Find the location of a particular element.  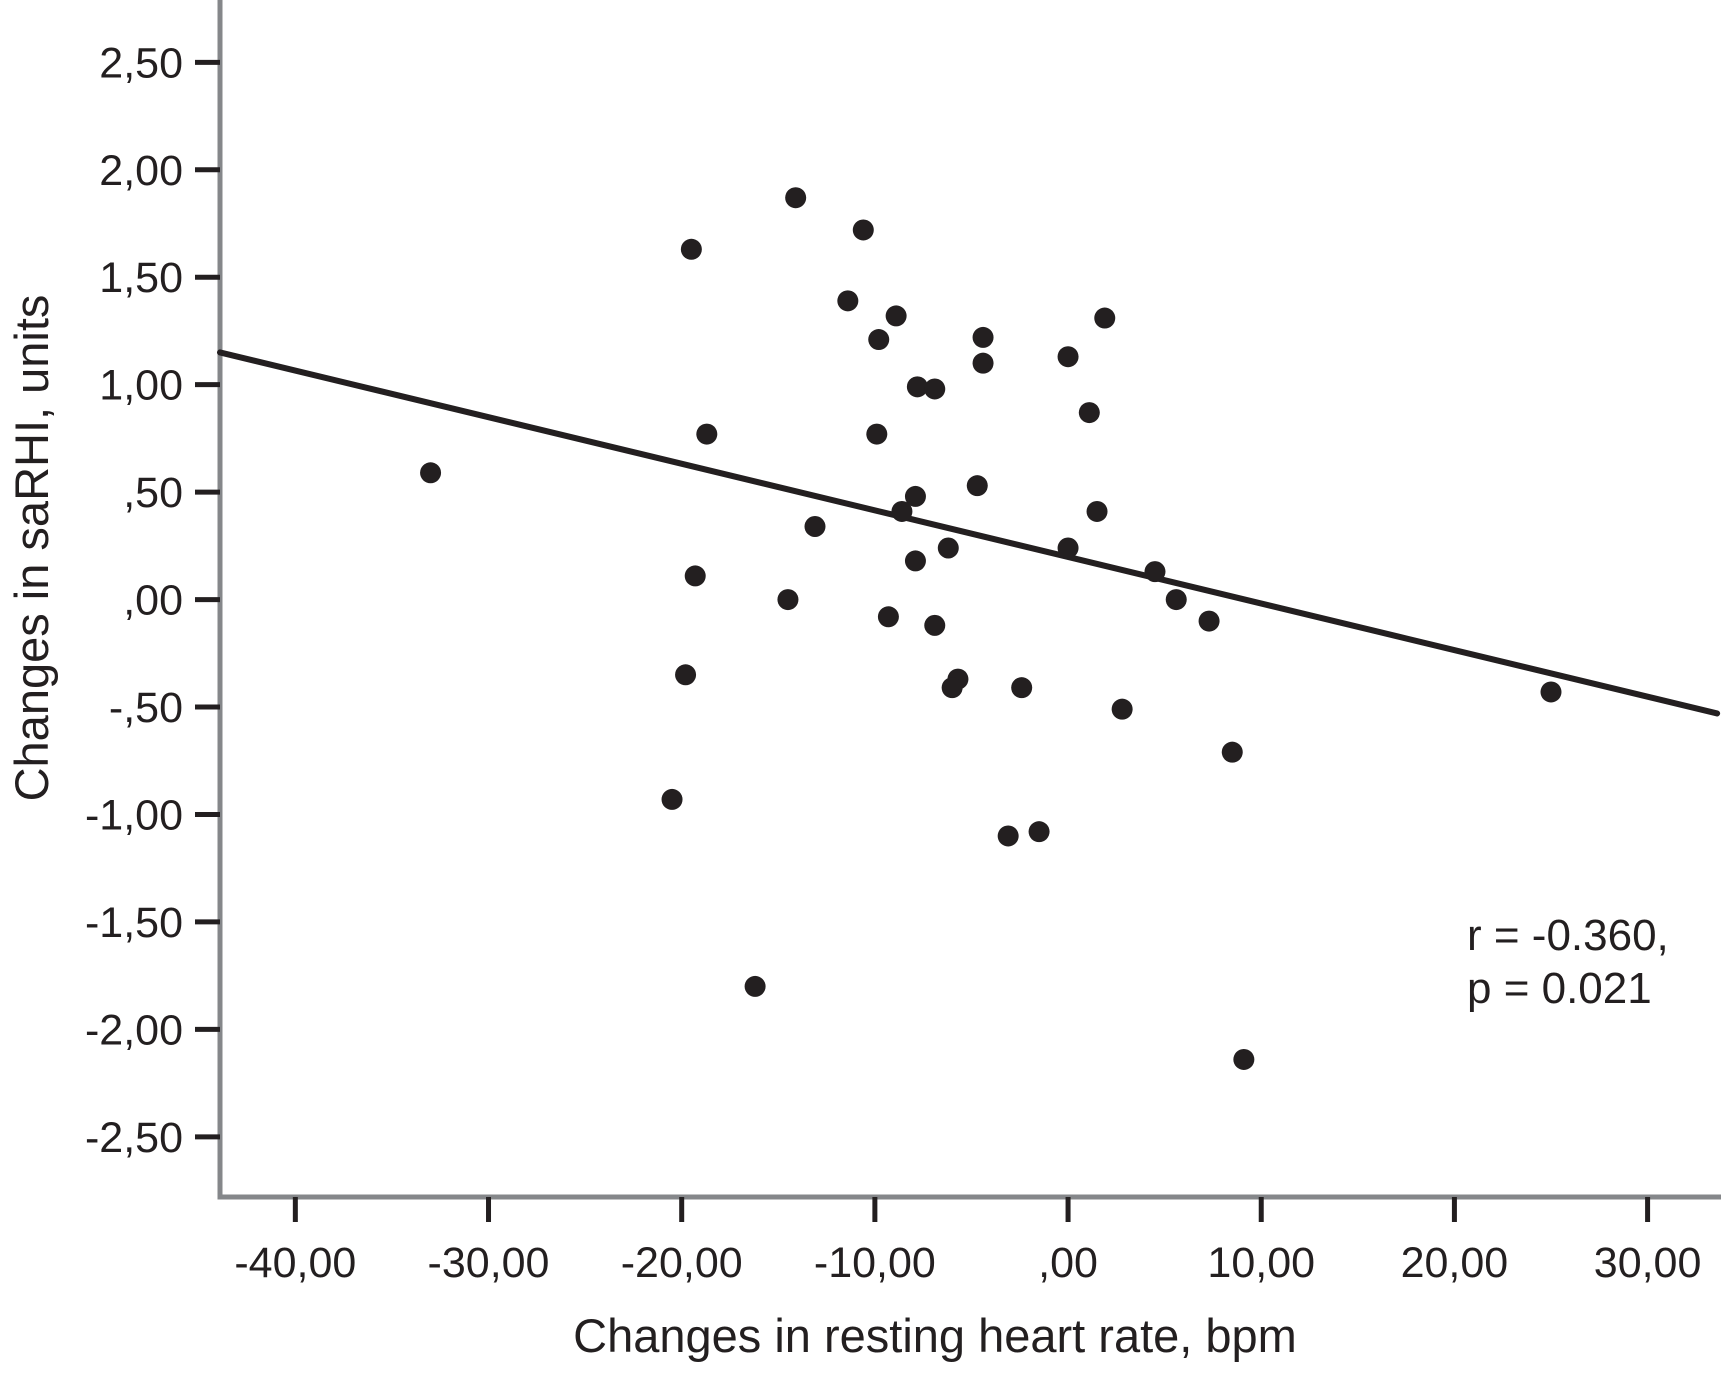

x-tick-label: -10,00 is located at coordinates (875, 1263).